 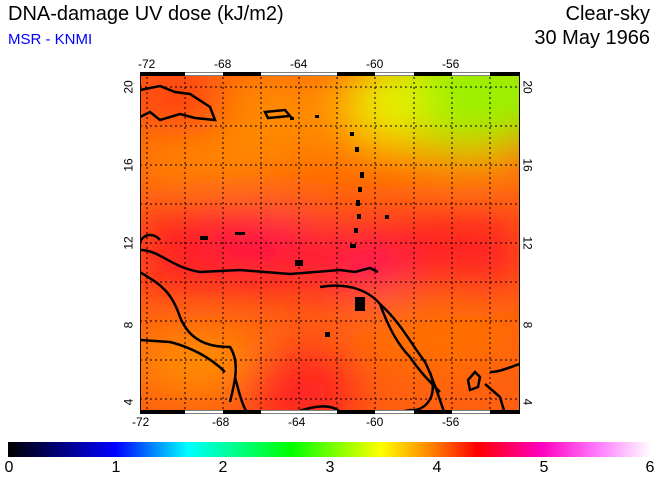 What do you see at coordinates (116, 467) in the screenshot?
I see `colorbar-label: 1` at bounding box center [116, 467].